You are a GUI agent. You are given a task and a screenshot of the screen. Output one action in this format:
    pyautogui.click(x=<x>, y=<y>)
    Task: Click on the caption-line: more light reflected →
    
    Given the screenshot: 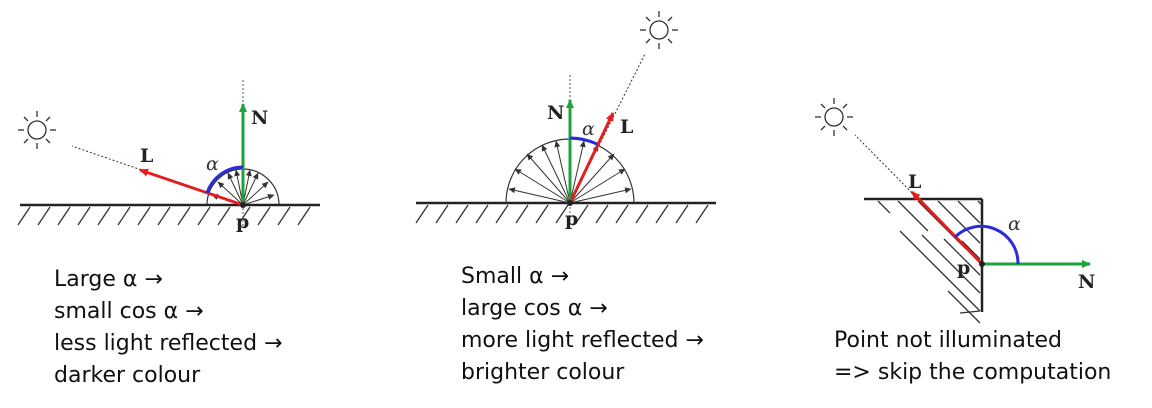 What is the action you would take?
    pyautogui.click(x=582, y=340)
    